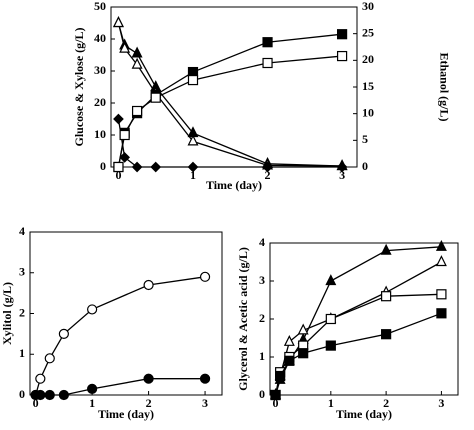 This screenshot has width=474, height=430. I want to click on plot-frame, so click(364, 319).